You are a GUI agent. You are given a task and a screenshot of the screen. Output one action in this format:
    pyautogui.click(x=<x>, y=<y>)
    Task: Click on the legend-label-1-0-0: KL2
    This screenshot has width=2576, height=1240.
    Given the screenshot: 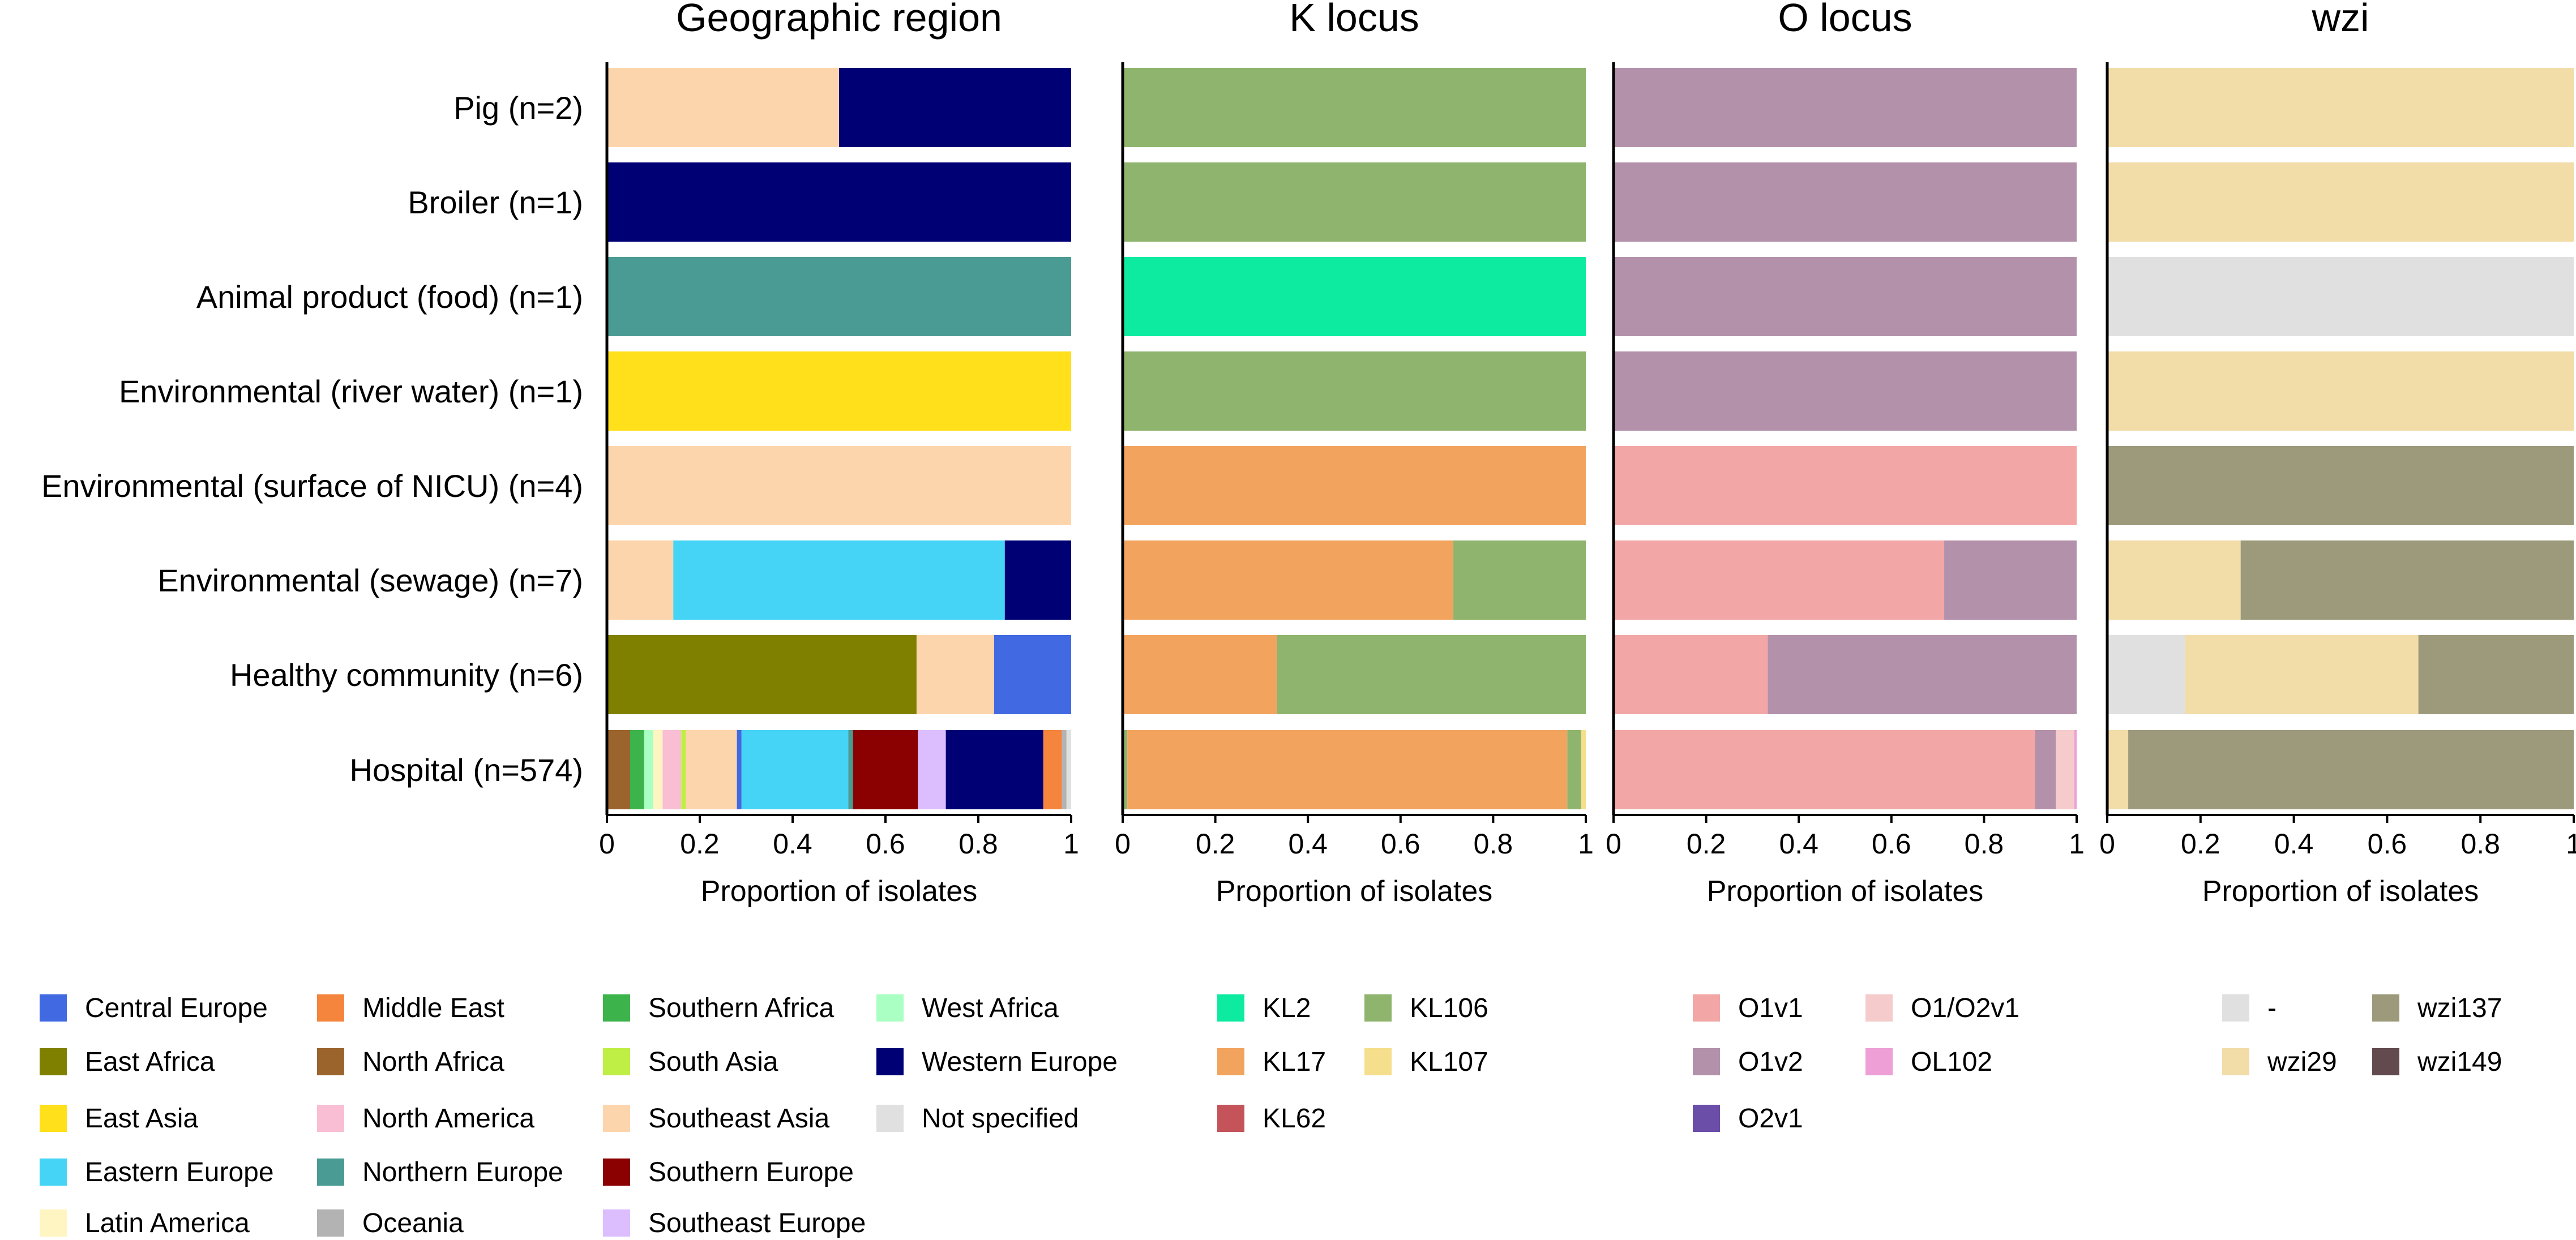 What is the action you would take?
    pyautogui.click(x=1287, y=1008)
    